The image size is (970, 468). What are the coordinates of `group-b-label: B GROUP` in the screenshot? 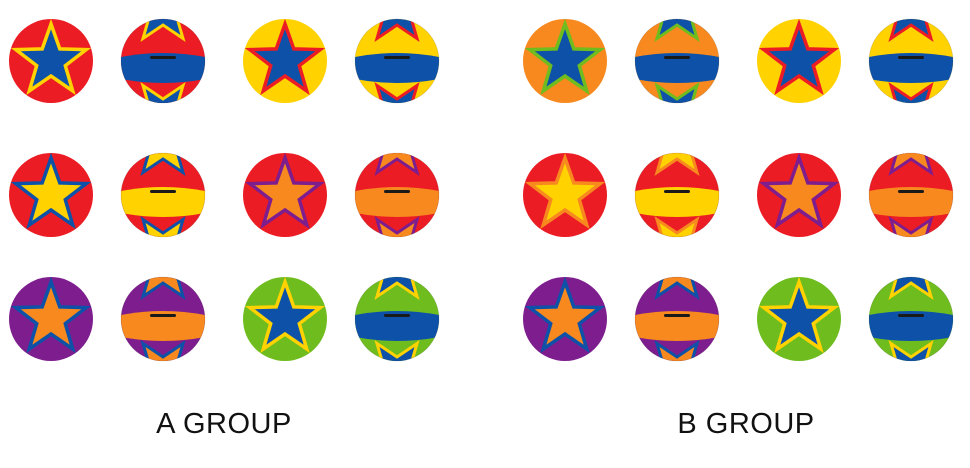 It's located at (746, 424).